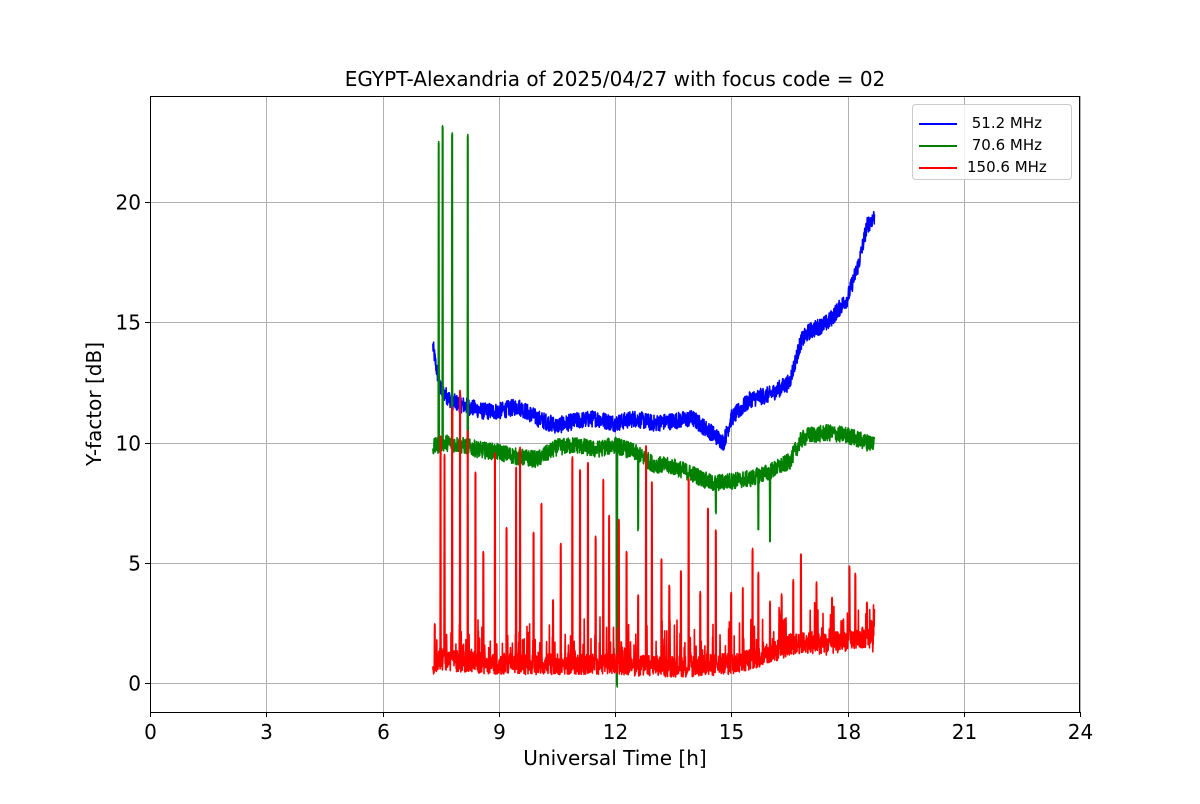  I want to click on x-axis-label: Universal Time [h], so click(615, 758).